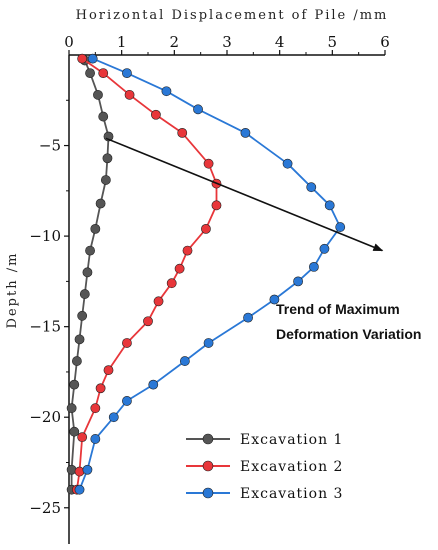  I want to click on annotation-line-1: Trend of Maximum, so click(338, 309).